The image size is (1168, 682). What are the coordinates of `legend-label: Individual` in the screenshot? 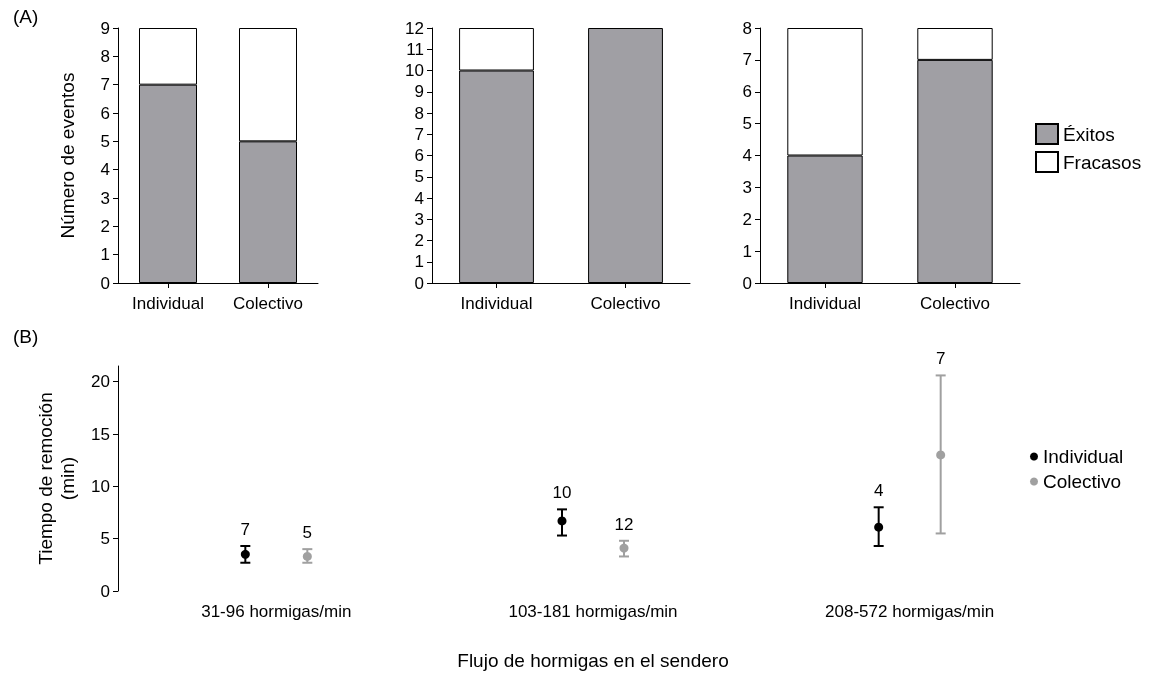 It's located at (1083, 456).